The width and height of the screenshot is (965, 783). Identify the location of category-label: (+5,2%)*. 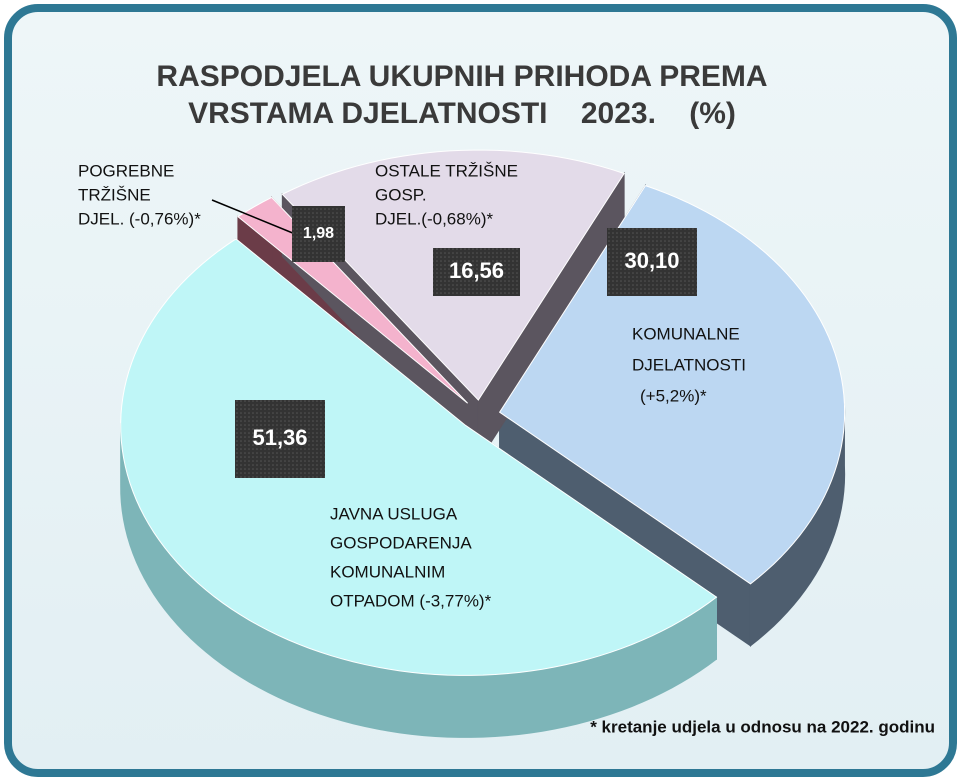
(673, 395).